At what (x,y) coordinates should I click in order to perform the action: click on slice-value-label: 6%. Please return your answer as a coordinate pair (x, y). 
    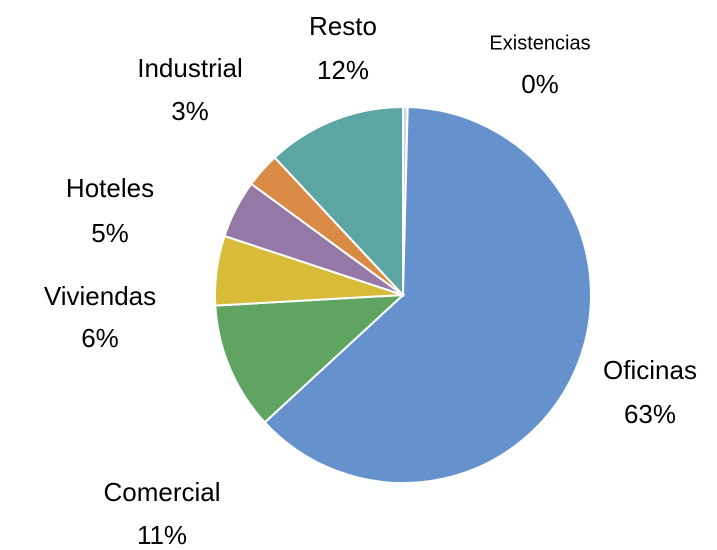
    Looking at the image, I should click on (100, 338).